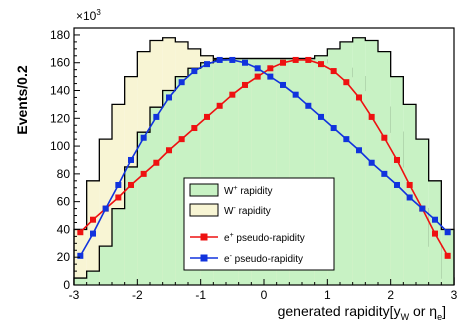 This screenshot has height=325, width=459. What do you see at coordinates (60, 35) in the screenshot?
I see `y-tick-label: 180` at bounding box center [60, 35].